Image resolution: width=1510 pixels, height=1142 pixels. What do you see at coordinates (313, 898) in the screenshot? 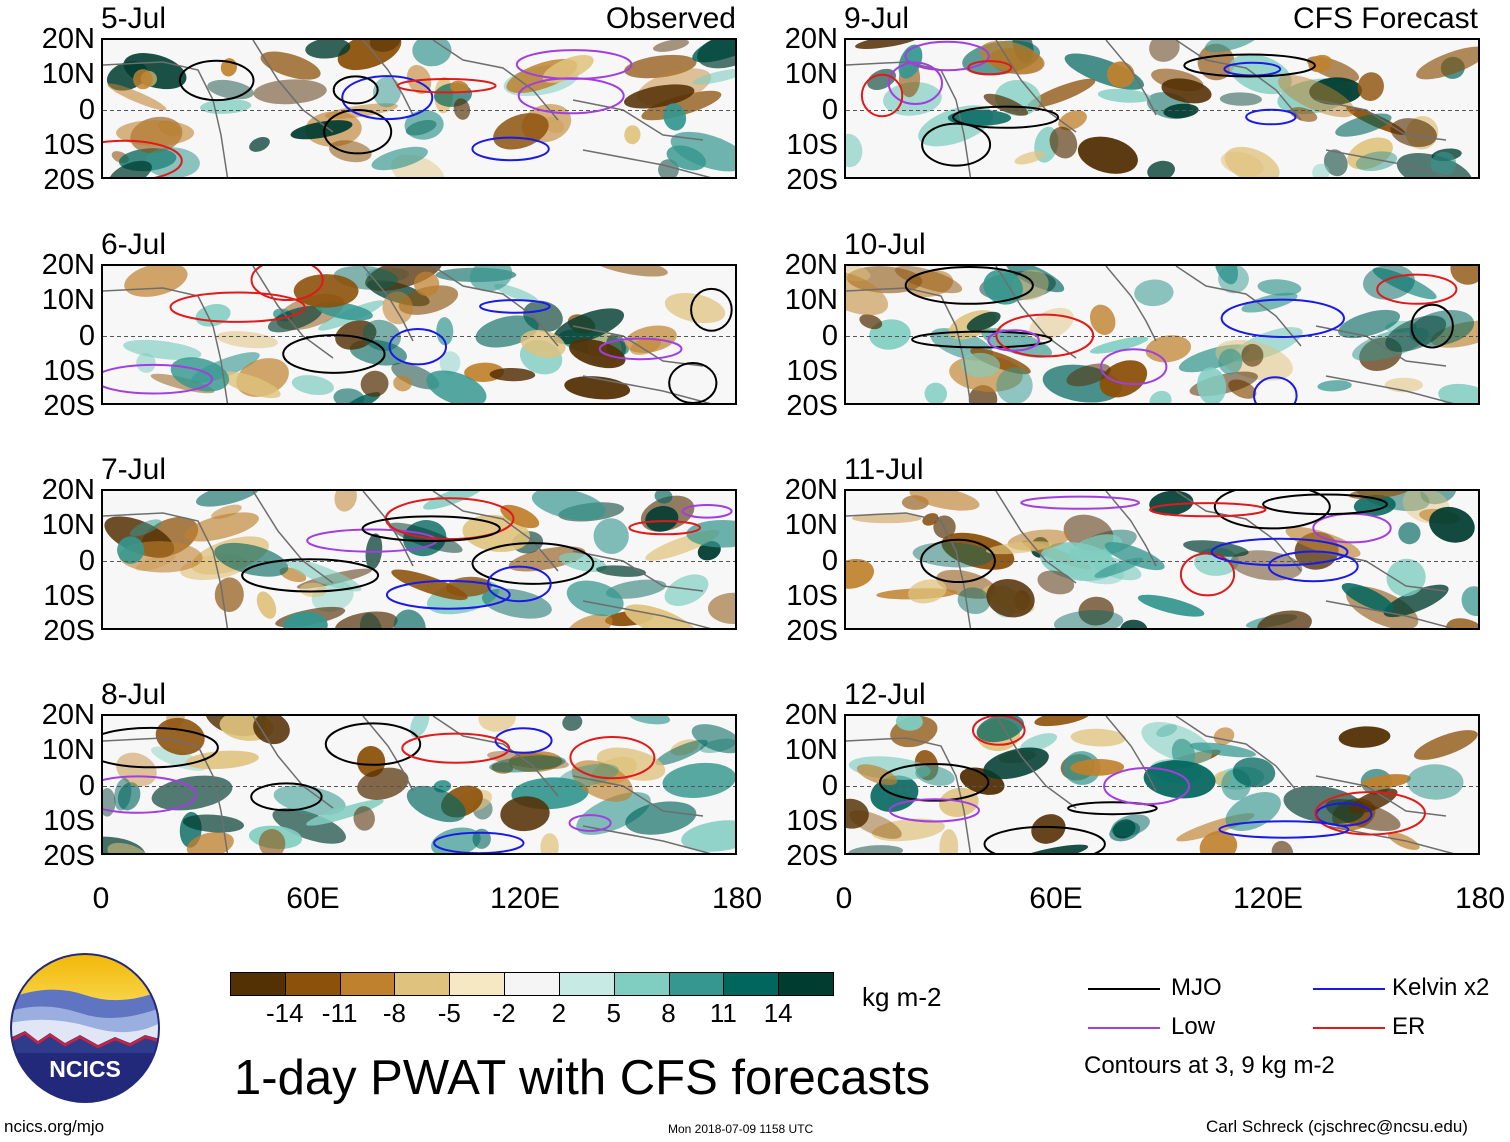
I see `x-tick-label: 60E` at bounding box center [313, 898].